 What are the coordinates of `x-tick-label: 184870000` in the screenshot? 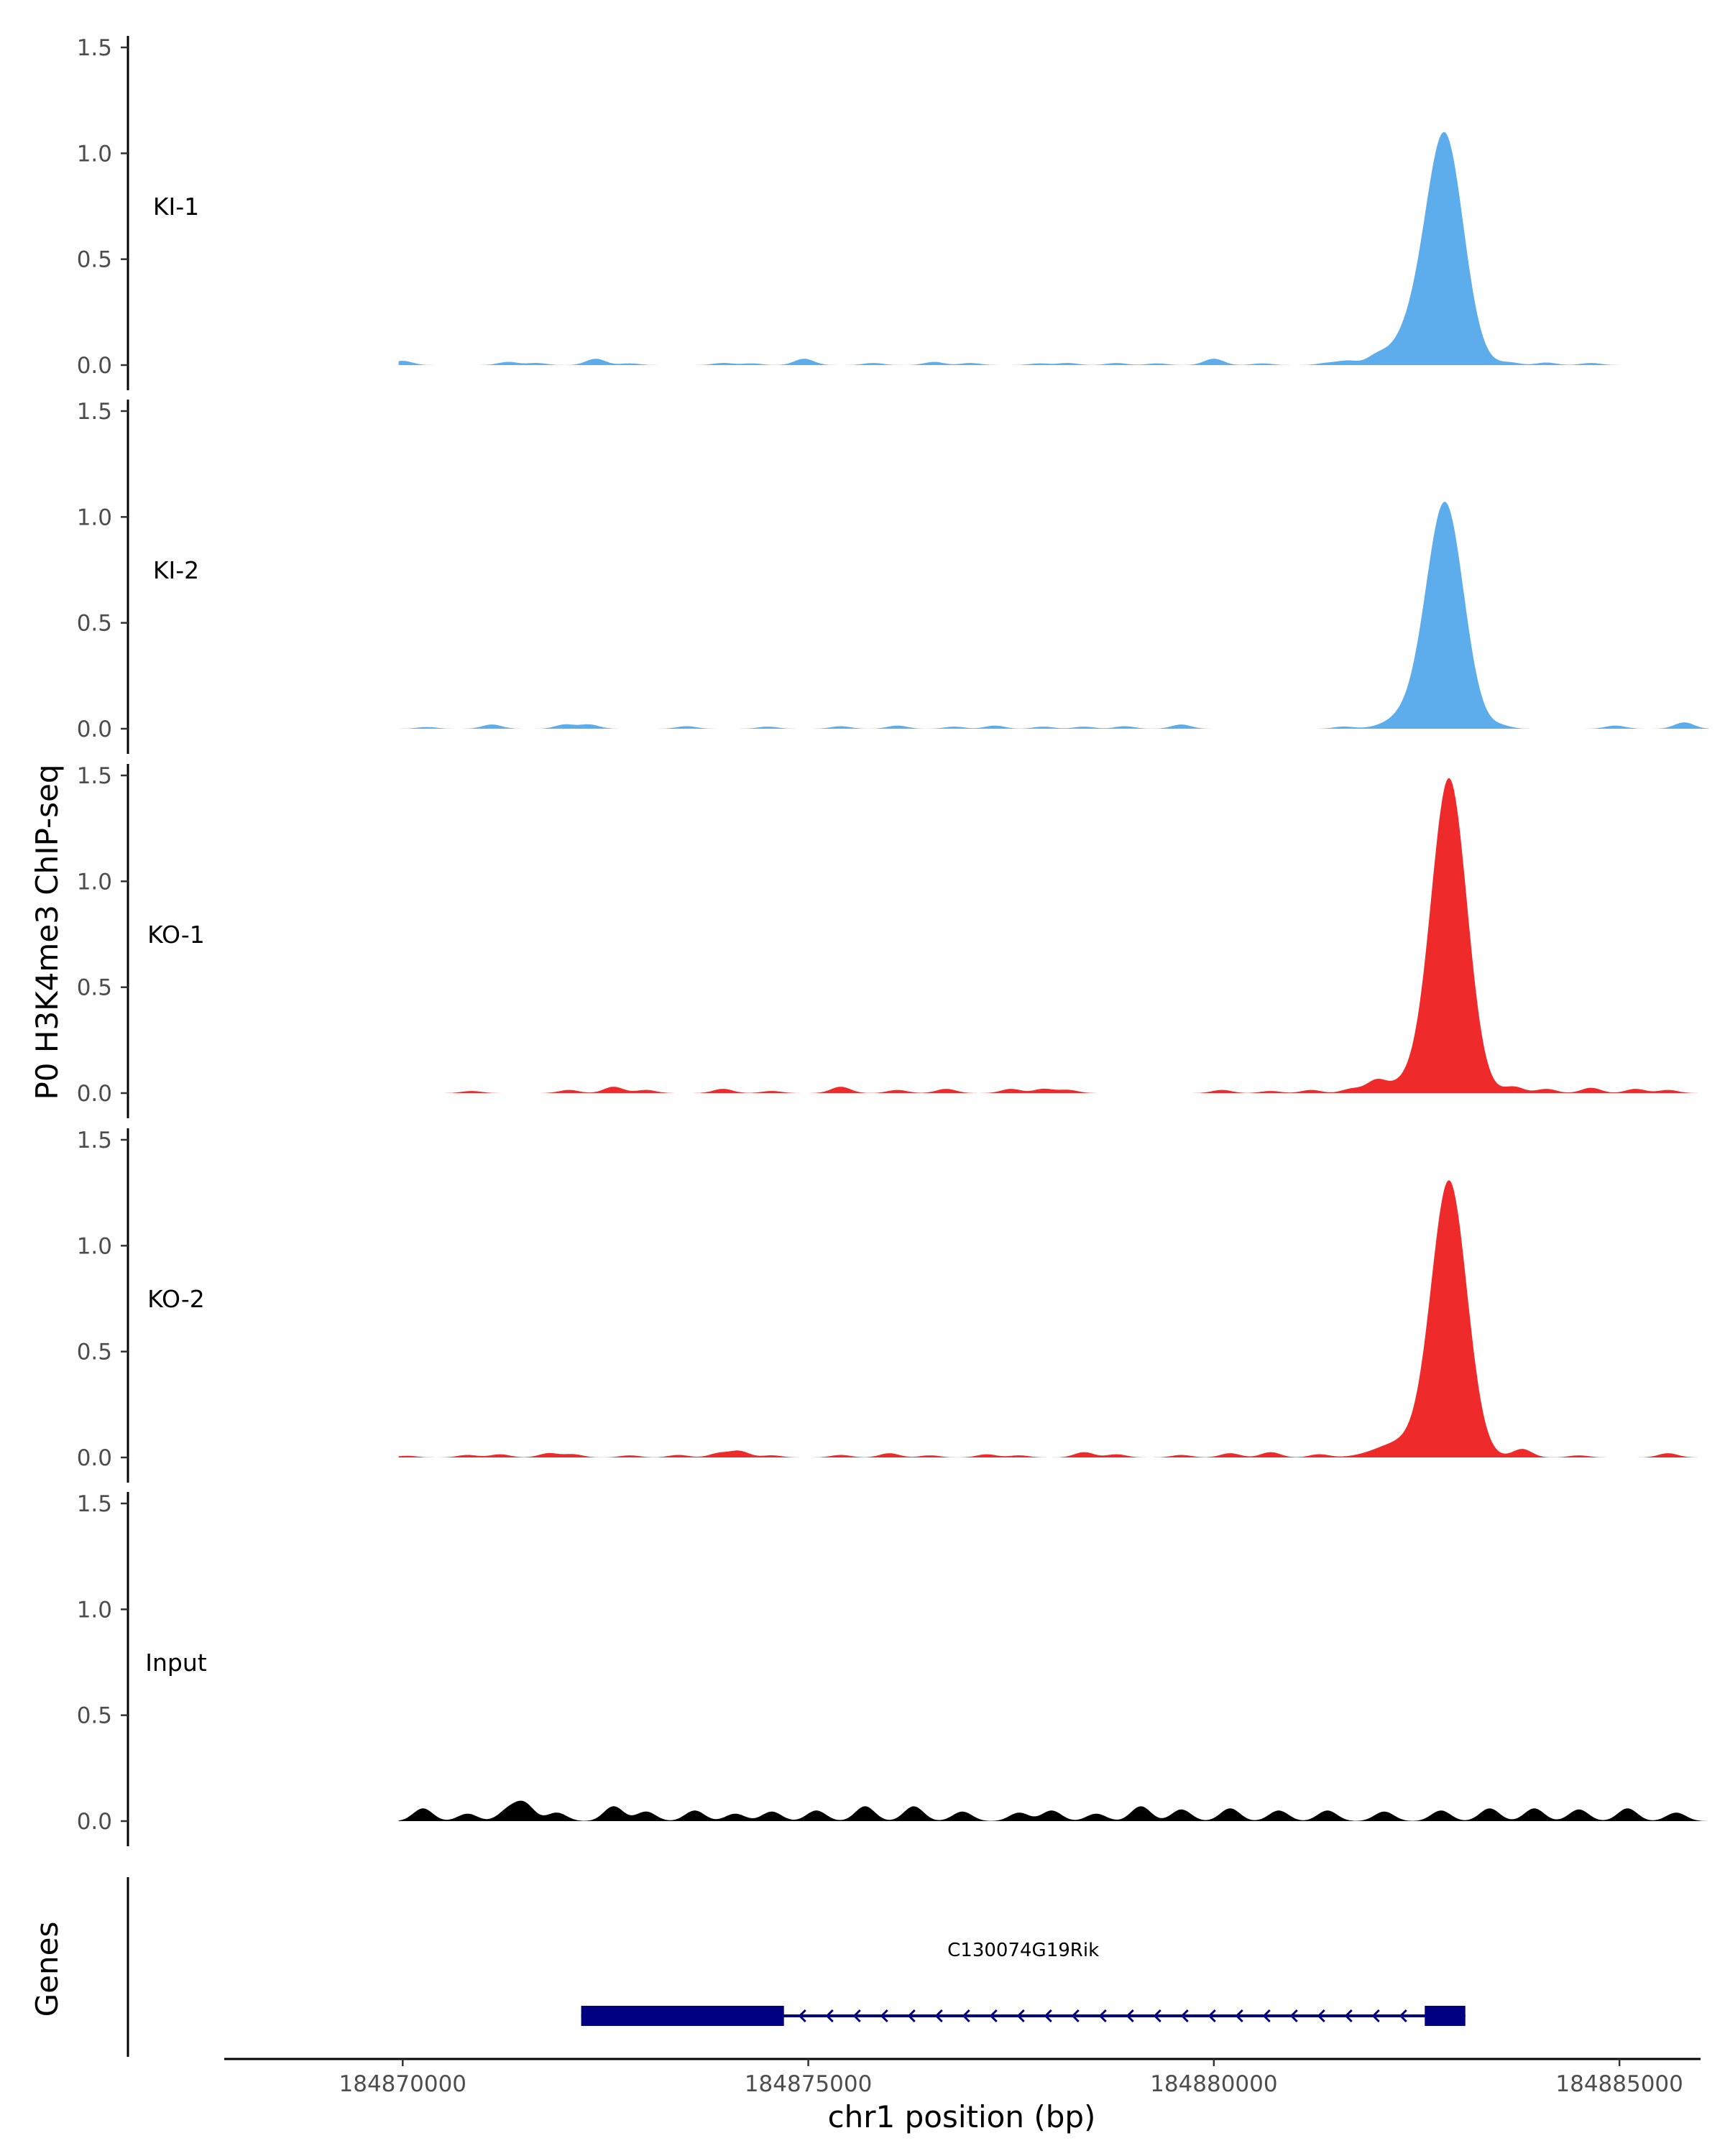 It's located at (403, 2084).